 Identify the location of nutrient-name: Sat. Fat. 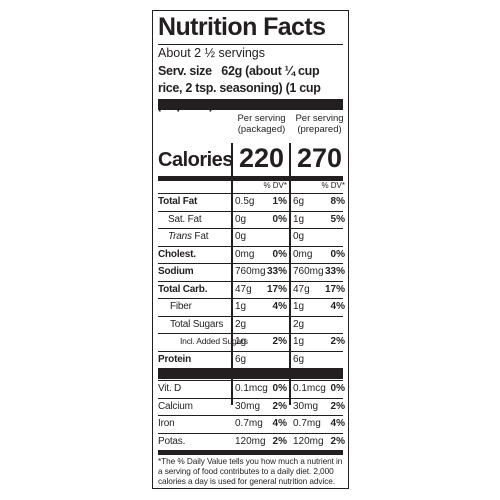
(185, 219).